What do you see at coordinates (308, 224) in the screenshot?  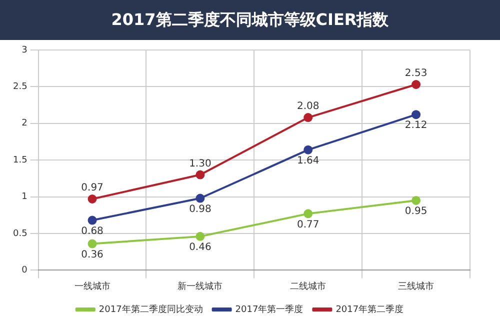 I see `data-label: 0.77` at bounding box center [308, 224].